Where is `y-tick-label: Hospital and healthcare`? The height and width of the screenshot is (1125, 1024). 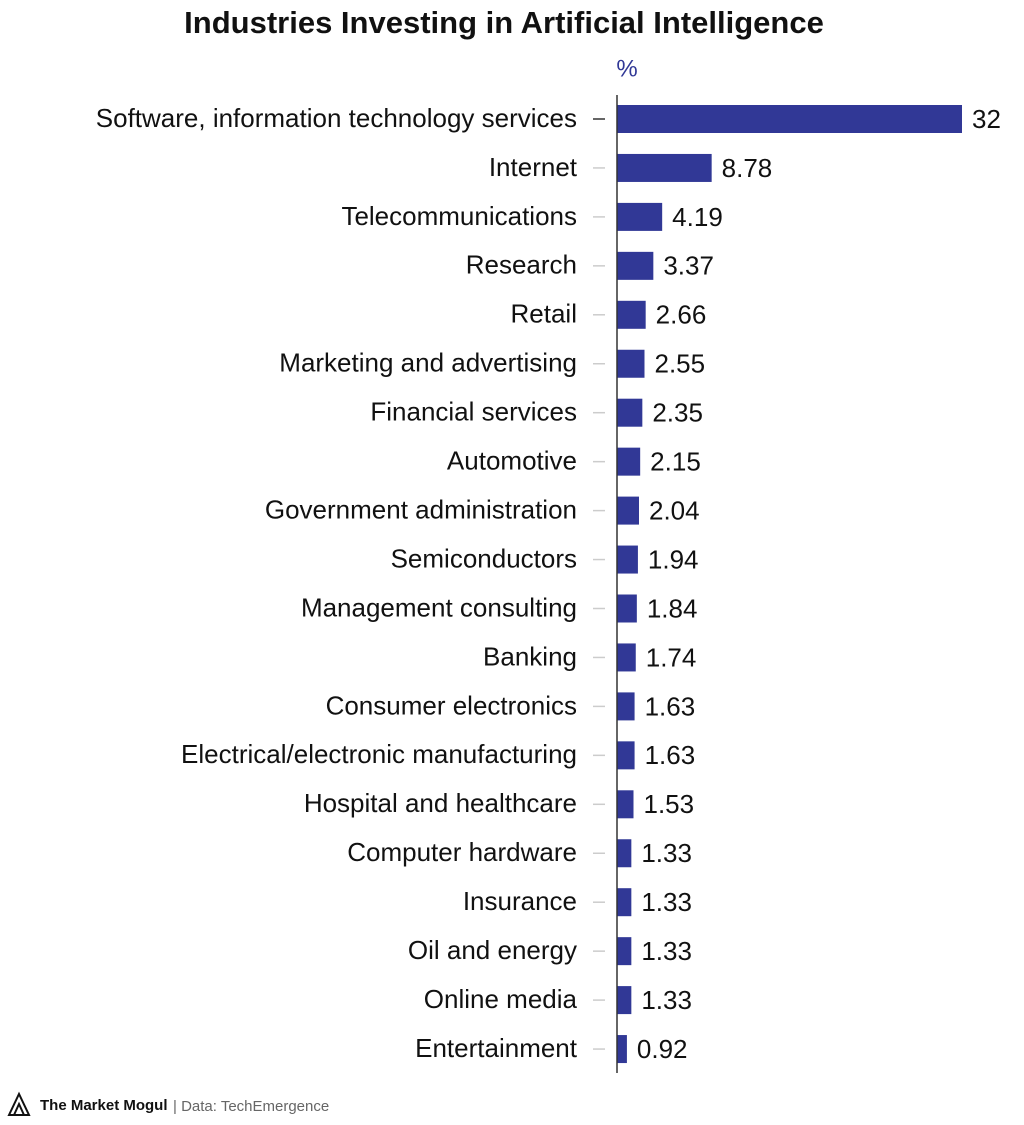 y-tick-label: Hospital and healthcare is located at coordinates (440, 803).